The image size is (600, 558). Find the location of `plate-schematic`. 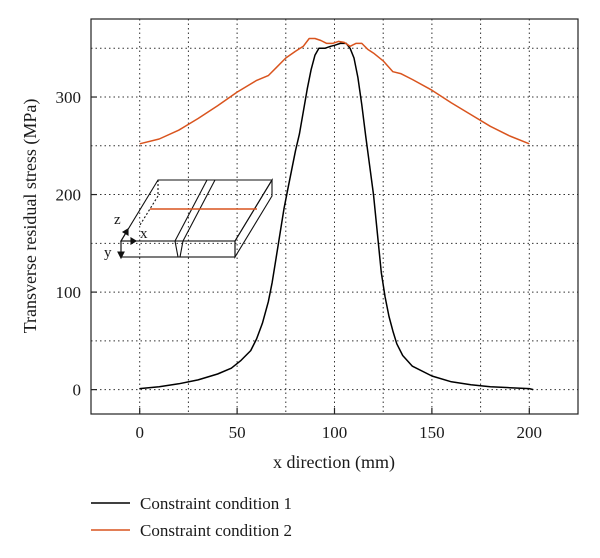

plate-schematic is located at coordinates (195, 219).